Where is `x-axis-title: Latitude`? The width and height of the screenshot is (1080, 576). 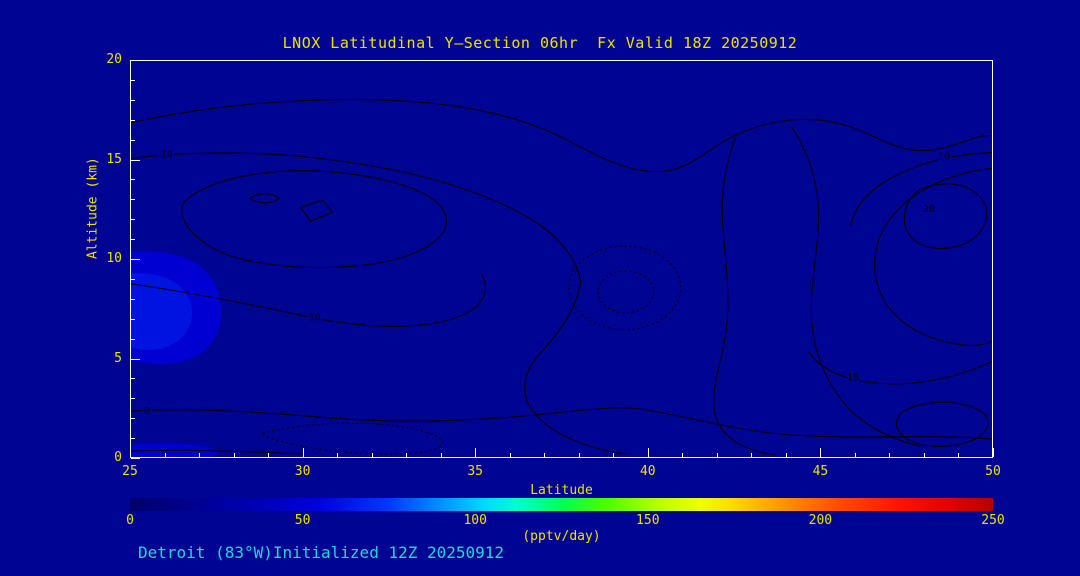 x-axis-title: Latitude is located at coordinates (561, 490).